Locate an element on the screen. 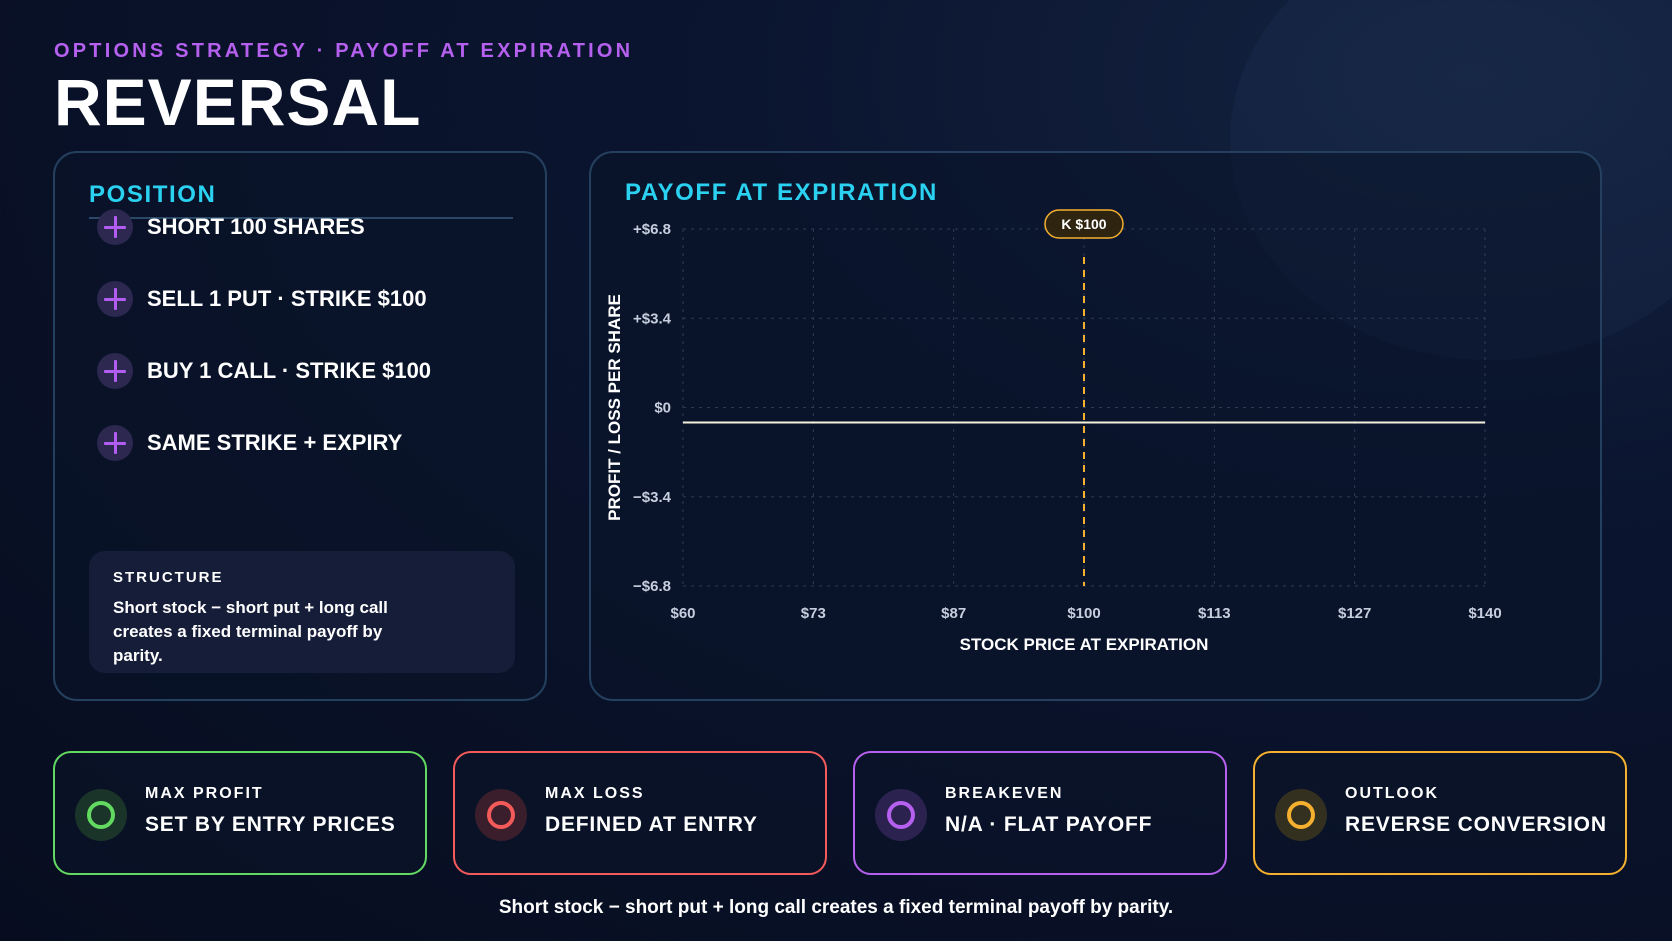 The image size is (1672, 941). x-tick-label: $113 is located at coordinates (1214, 613).